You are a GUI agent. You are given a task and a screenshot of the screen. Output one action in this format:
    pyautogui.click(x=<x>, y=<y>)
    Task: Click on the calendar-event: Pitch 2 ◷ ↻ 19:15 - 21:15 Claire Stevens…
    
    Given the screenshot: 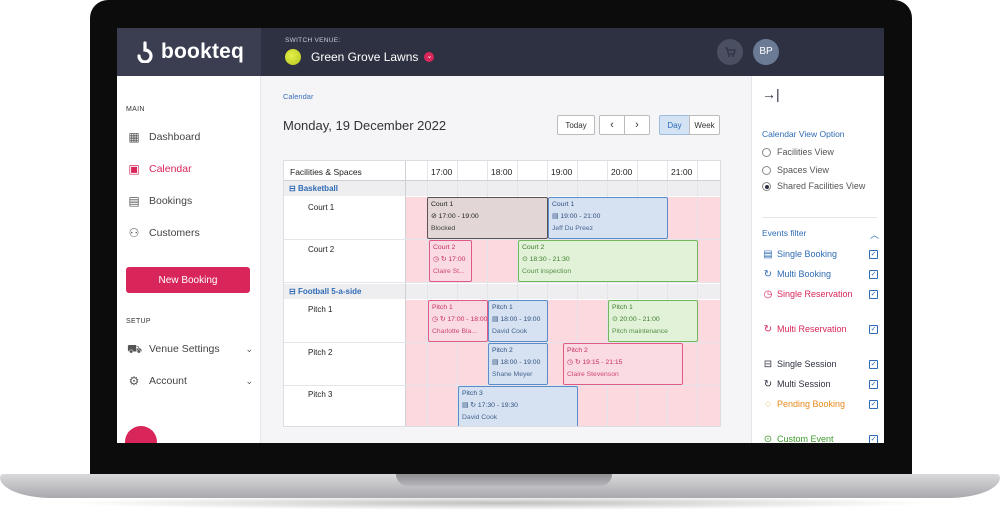 What is the action you would take?
    pyautogui.click(x=623, y=364)
    